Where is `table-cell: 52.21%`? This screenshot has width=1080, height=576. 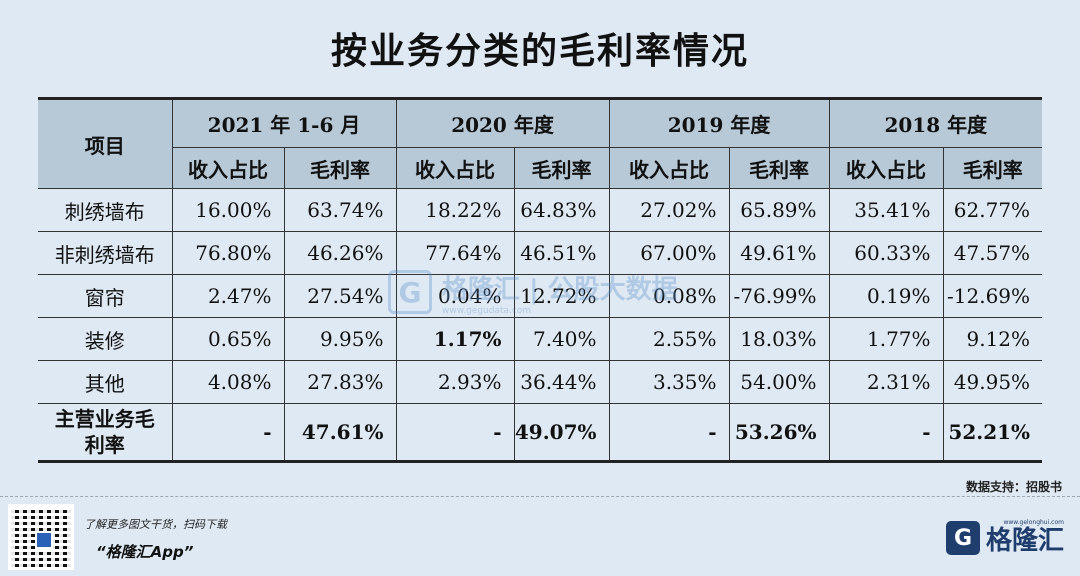
table-cell: 52.21% is located at coordinates (992, 431).